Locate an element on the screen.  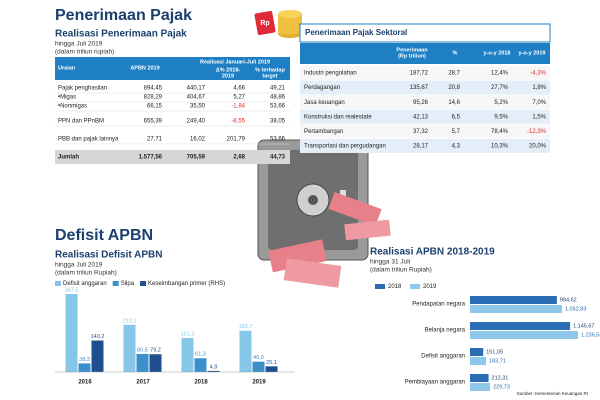
table-cell: 49,21 is located at coordinates (278, 89).